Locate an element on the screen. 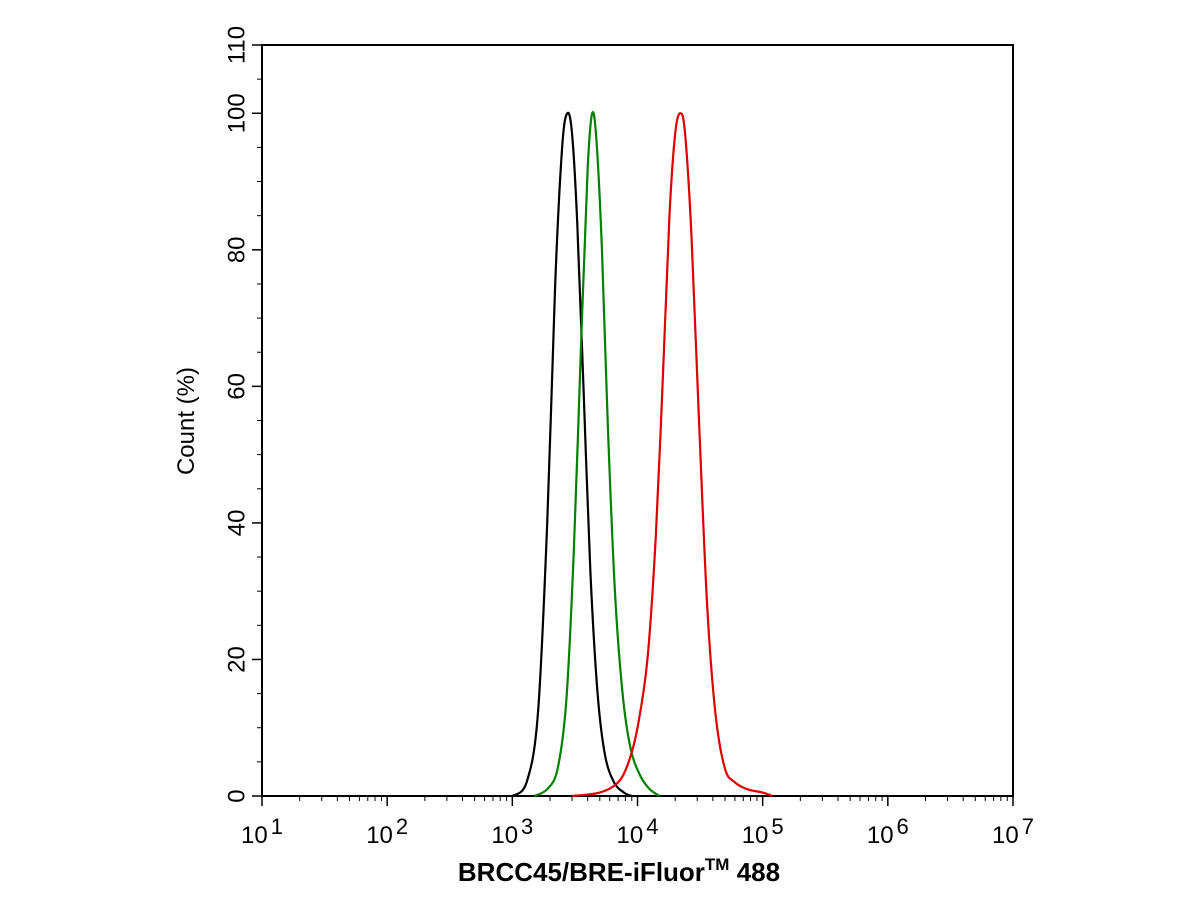 This screenshot has height=900, width=1200. y-axis-title: Count (%) is located at coordinates (186, 421).